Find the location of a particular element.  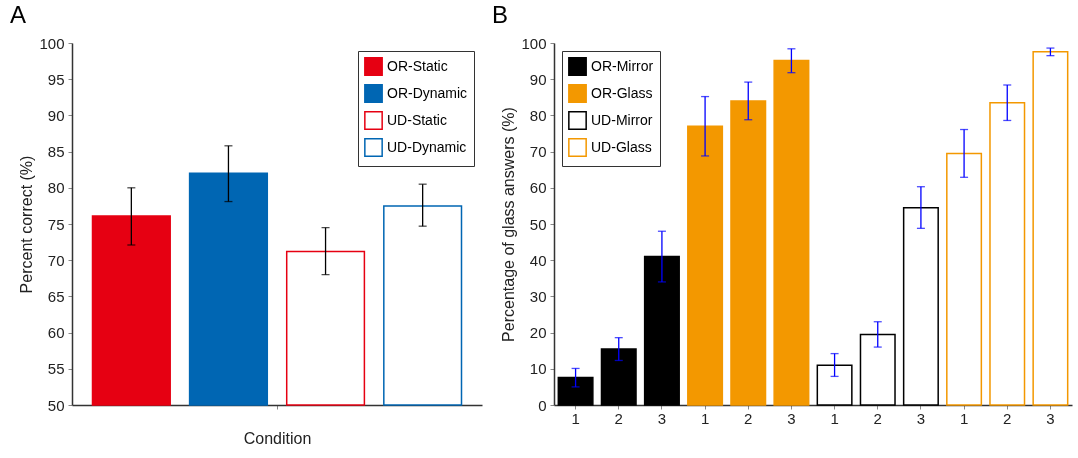

legend-label: UD-Glass is located at coordinates (621, 146).